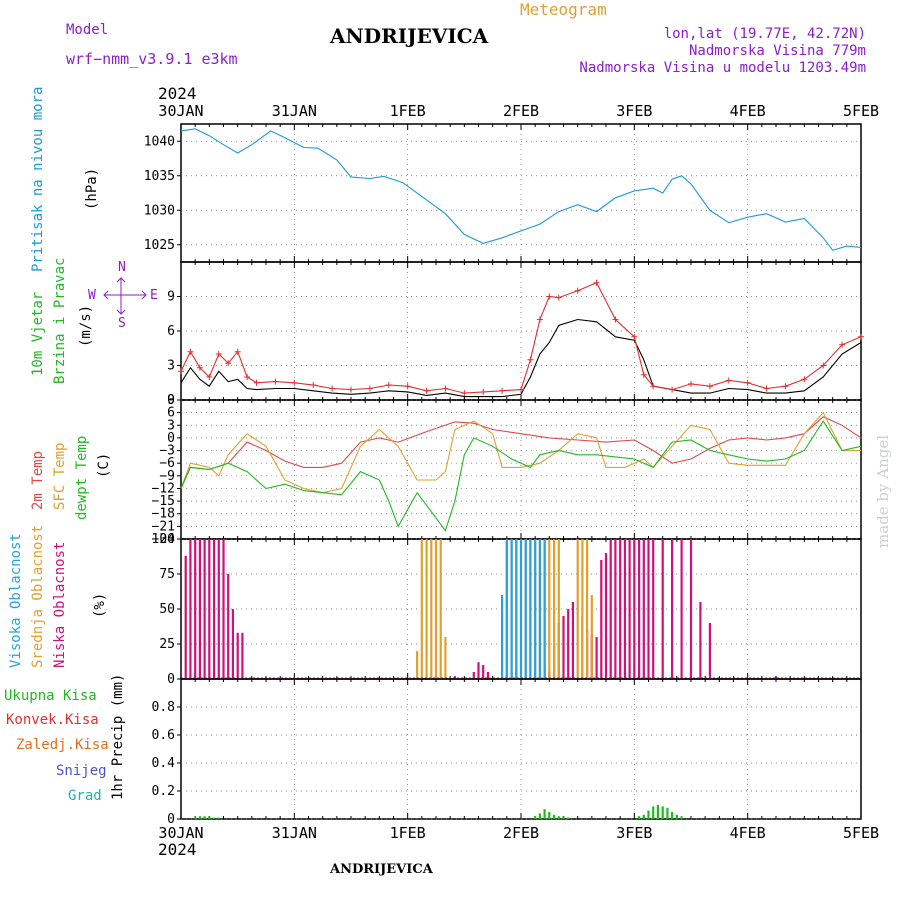 The width and height of the screenshot is (900, 900). Describe the element at coordinates (167, 644) in the screenshot. I see `ytick-label-cloud: 25` at that location.